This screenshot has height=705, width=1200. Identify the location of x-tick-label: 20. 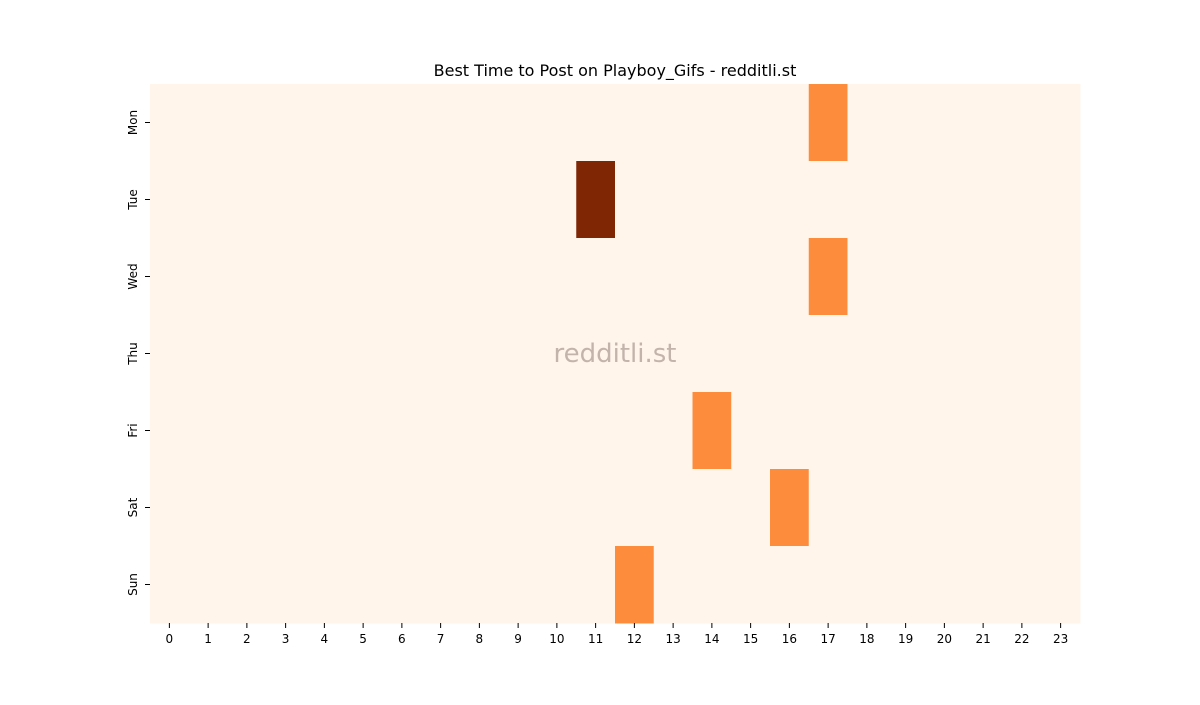
(944, 639).